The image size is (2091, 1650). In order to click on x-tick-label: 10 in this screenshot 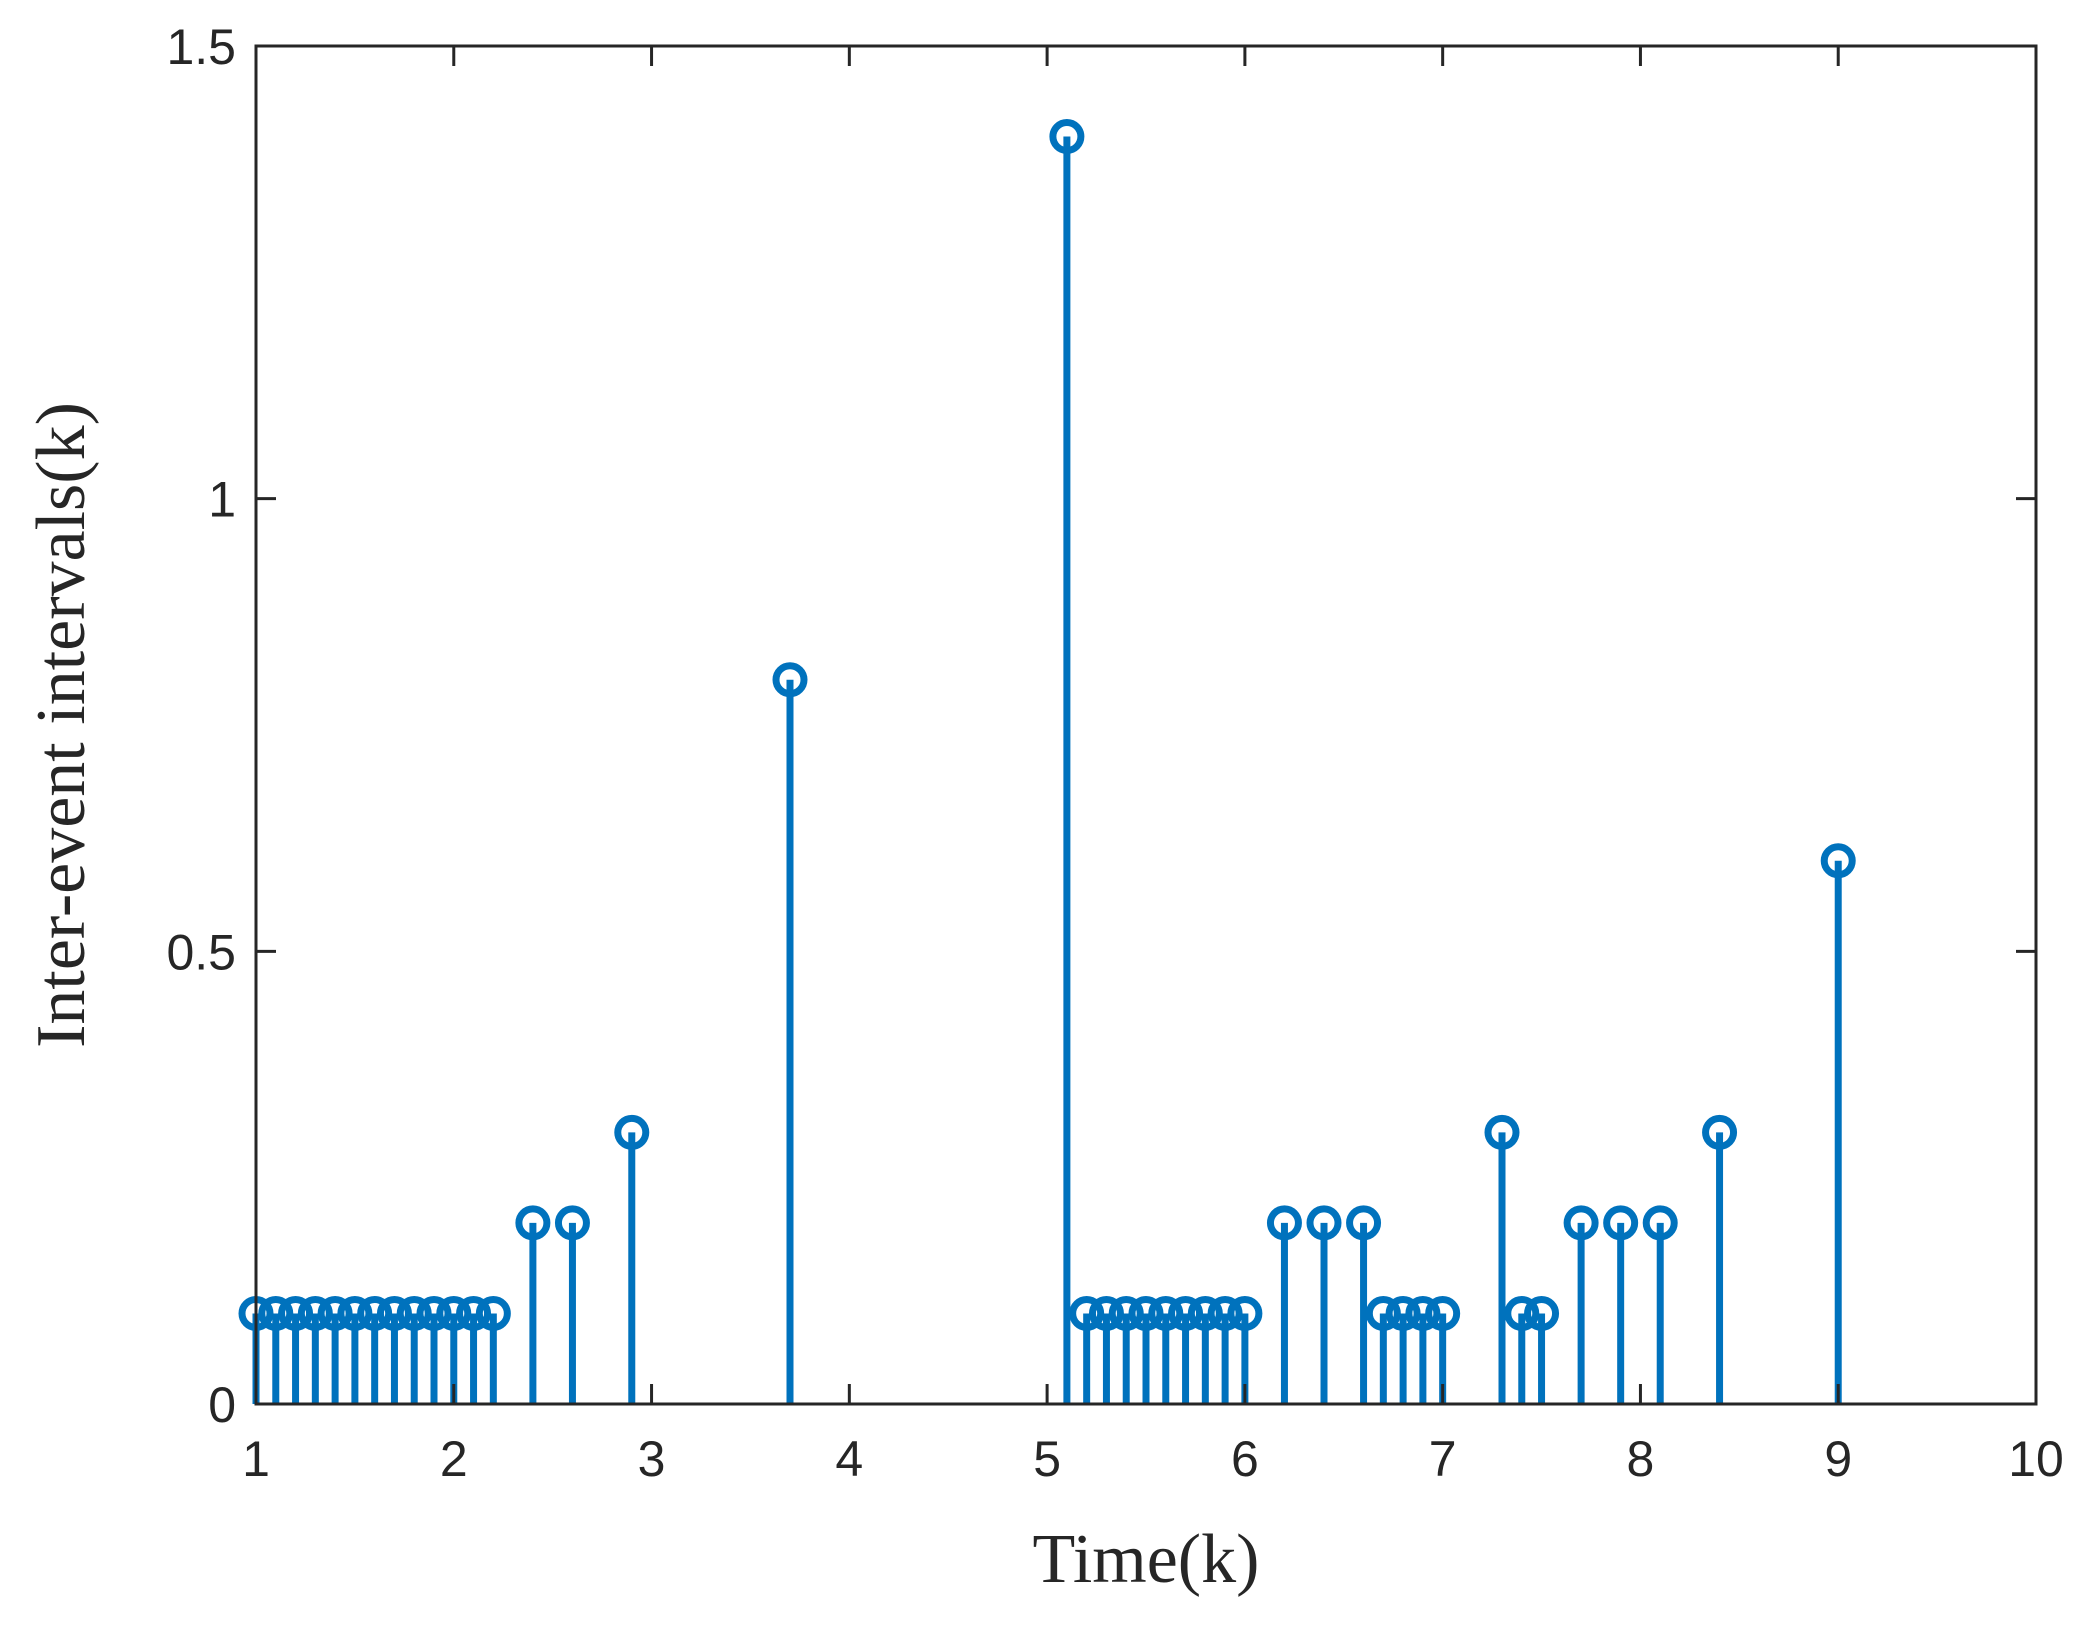, I will do `click(2036, 1459)`.